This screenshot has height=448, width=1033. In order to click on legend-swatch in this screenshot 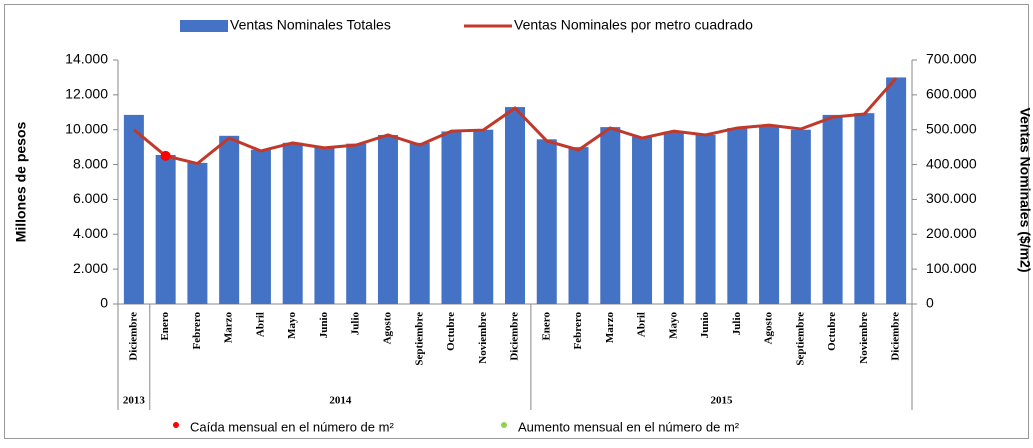, I will do `click(204, 26)`.